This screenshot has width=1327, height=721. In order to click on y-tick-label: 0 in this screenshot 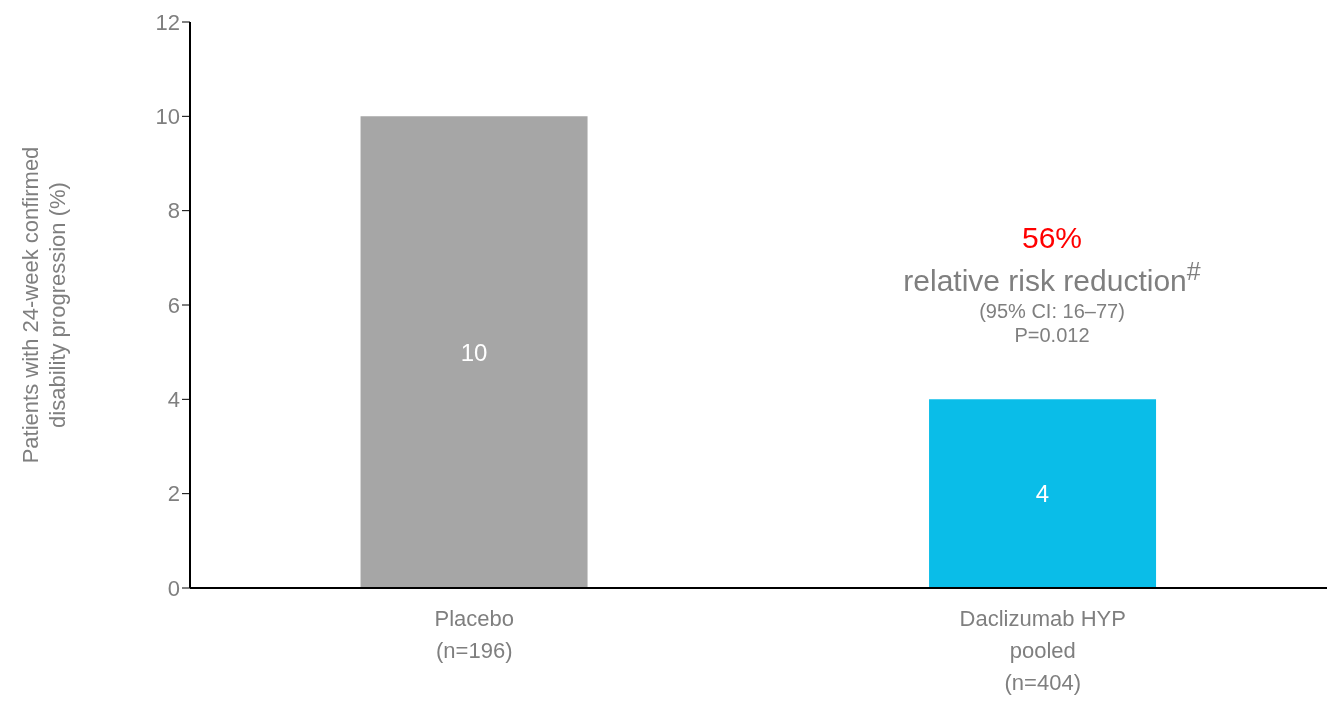, I will do `click(173, 588)`.